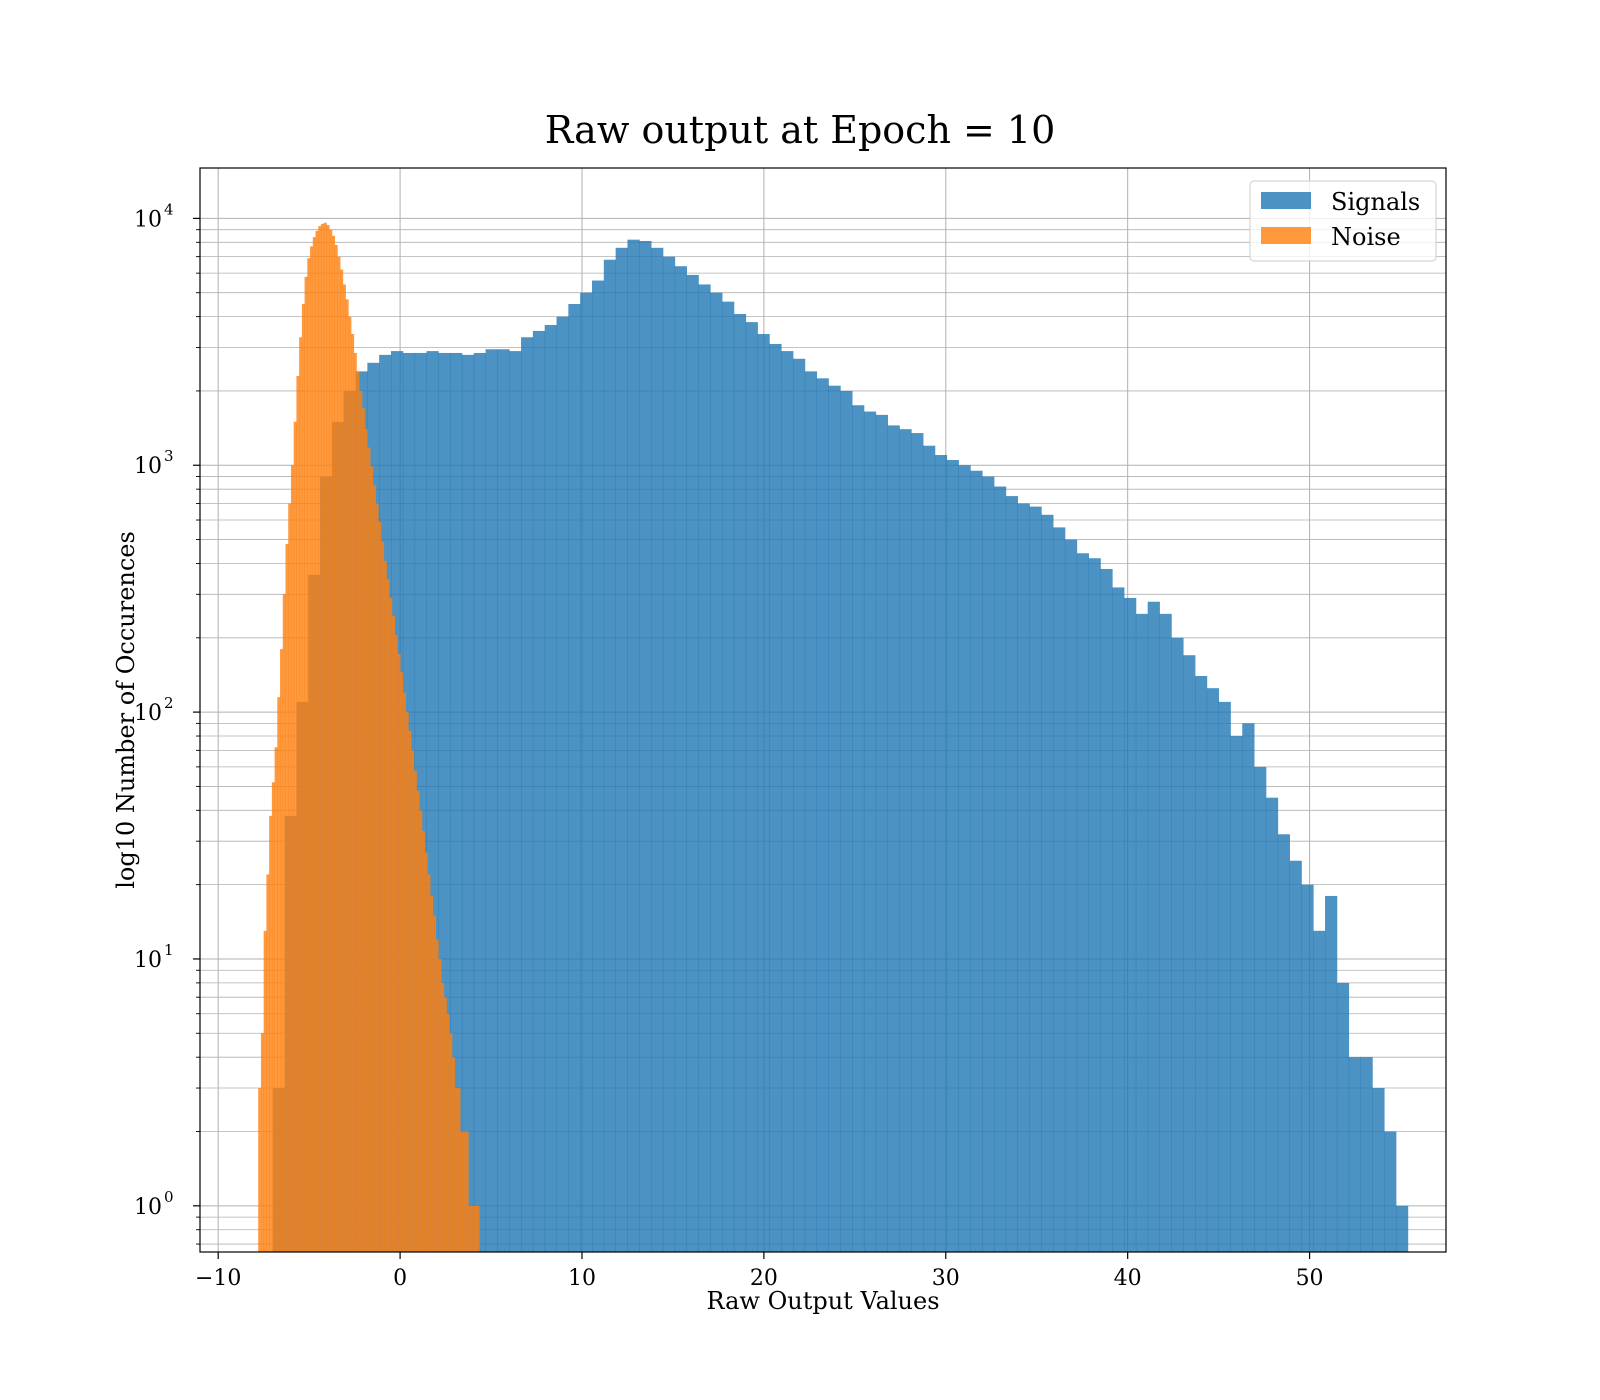 This screenshot has width=1600, height=1400. I want to click on legend-swatch-signals, so click(1286, 200).